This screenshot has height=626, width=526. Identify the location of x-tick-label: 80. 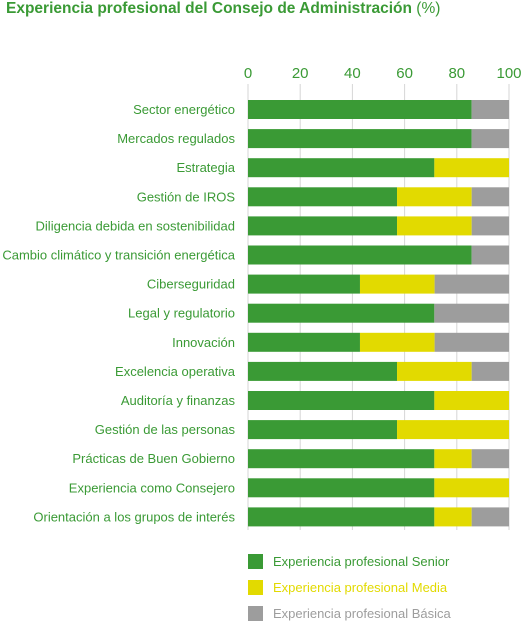
(456, 73).